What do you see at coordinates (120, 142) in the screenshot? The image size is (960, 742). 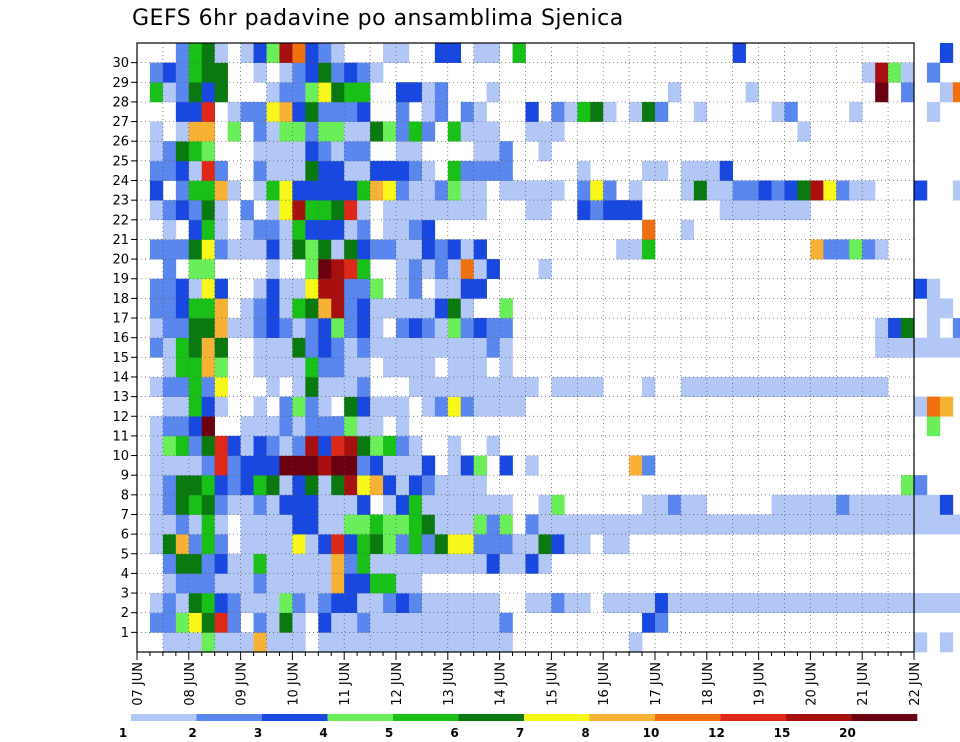 I see `y-tick-label: 26` at bounding box center [120, 142].